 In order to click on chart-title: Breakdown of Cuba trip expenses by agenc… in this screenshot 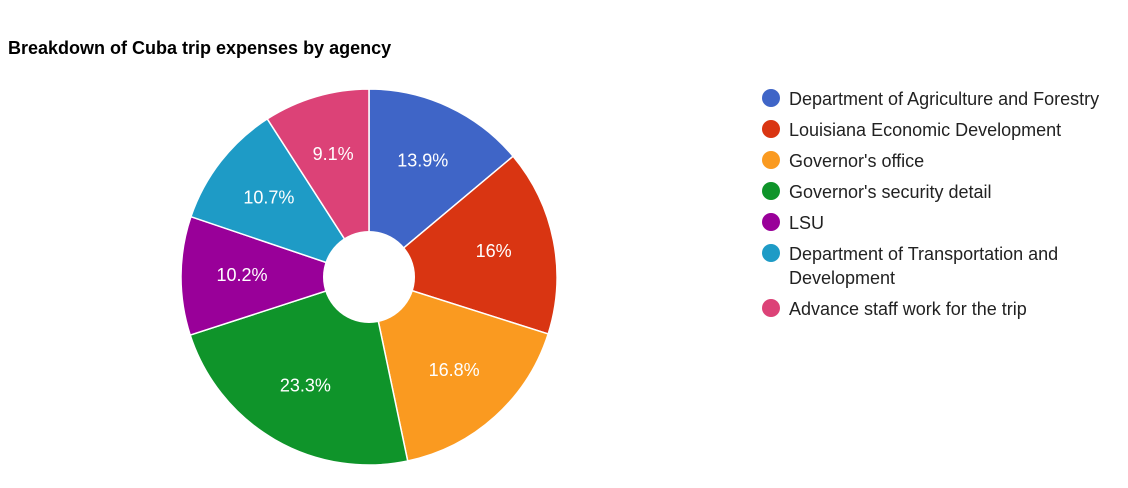, I will do `click(200, 48)`.